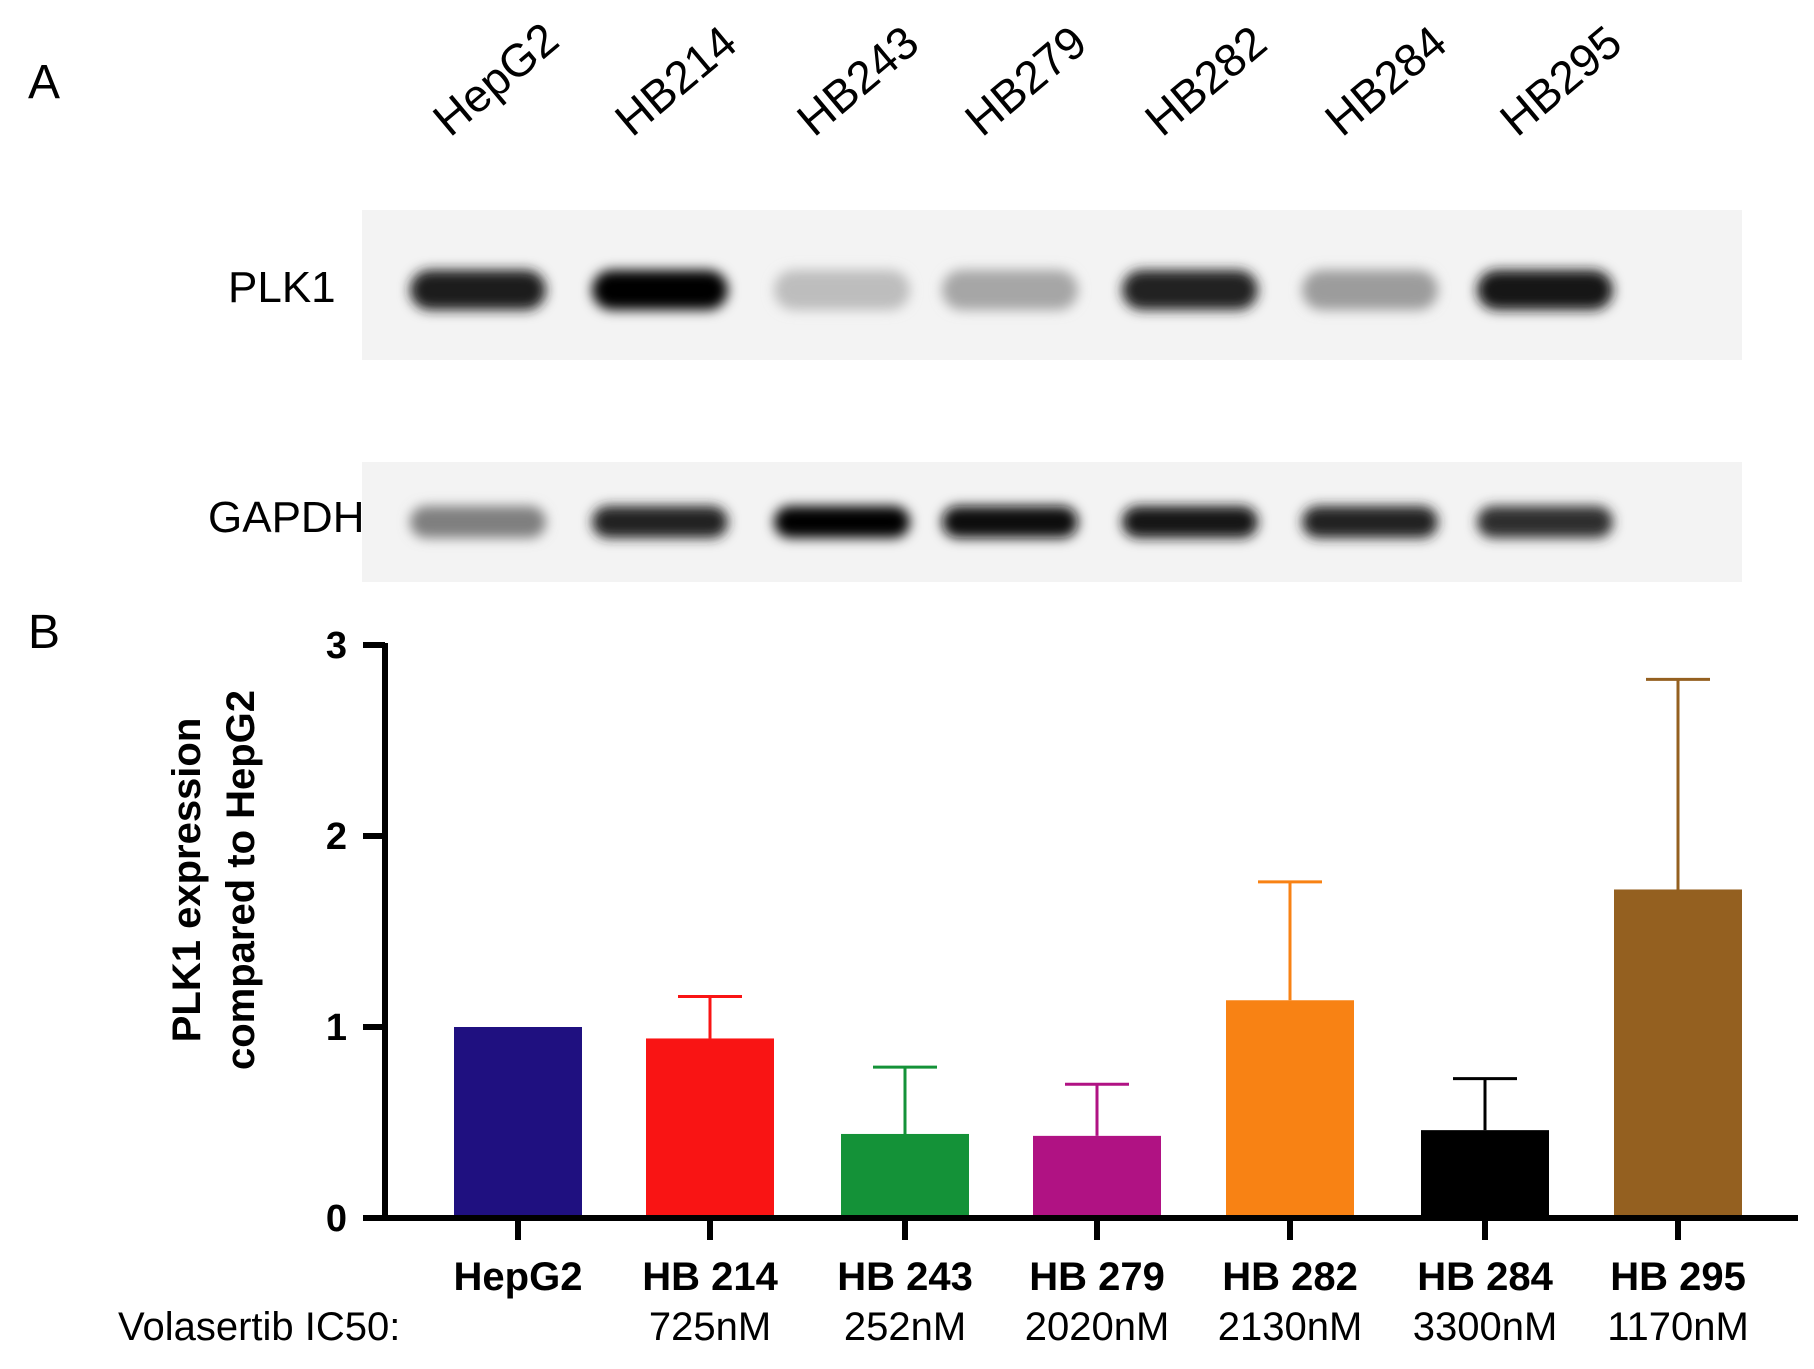 This screenshot has height=1369, width=1814. I want to click on category-label: HB 214, so click(710, 1277).